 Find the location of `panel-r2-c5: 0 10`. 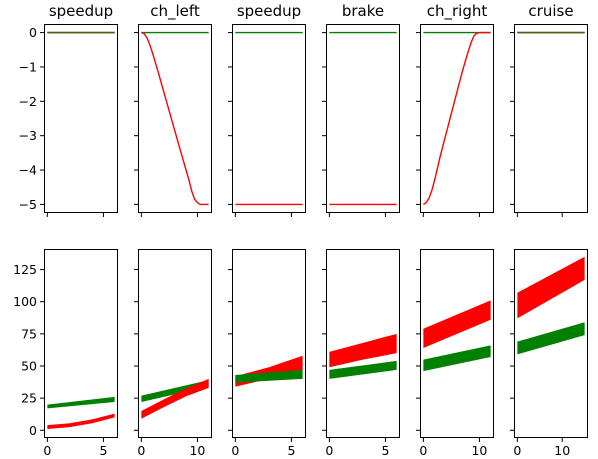

panel-r2-c5: 0 10 is located at coordinates (455, 353).